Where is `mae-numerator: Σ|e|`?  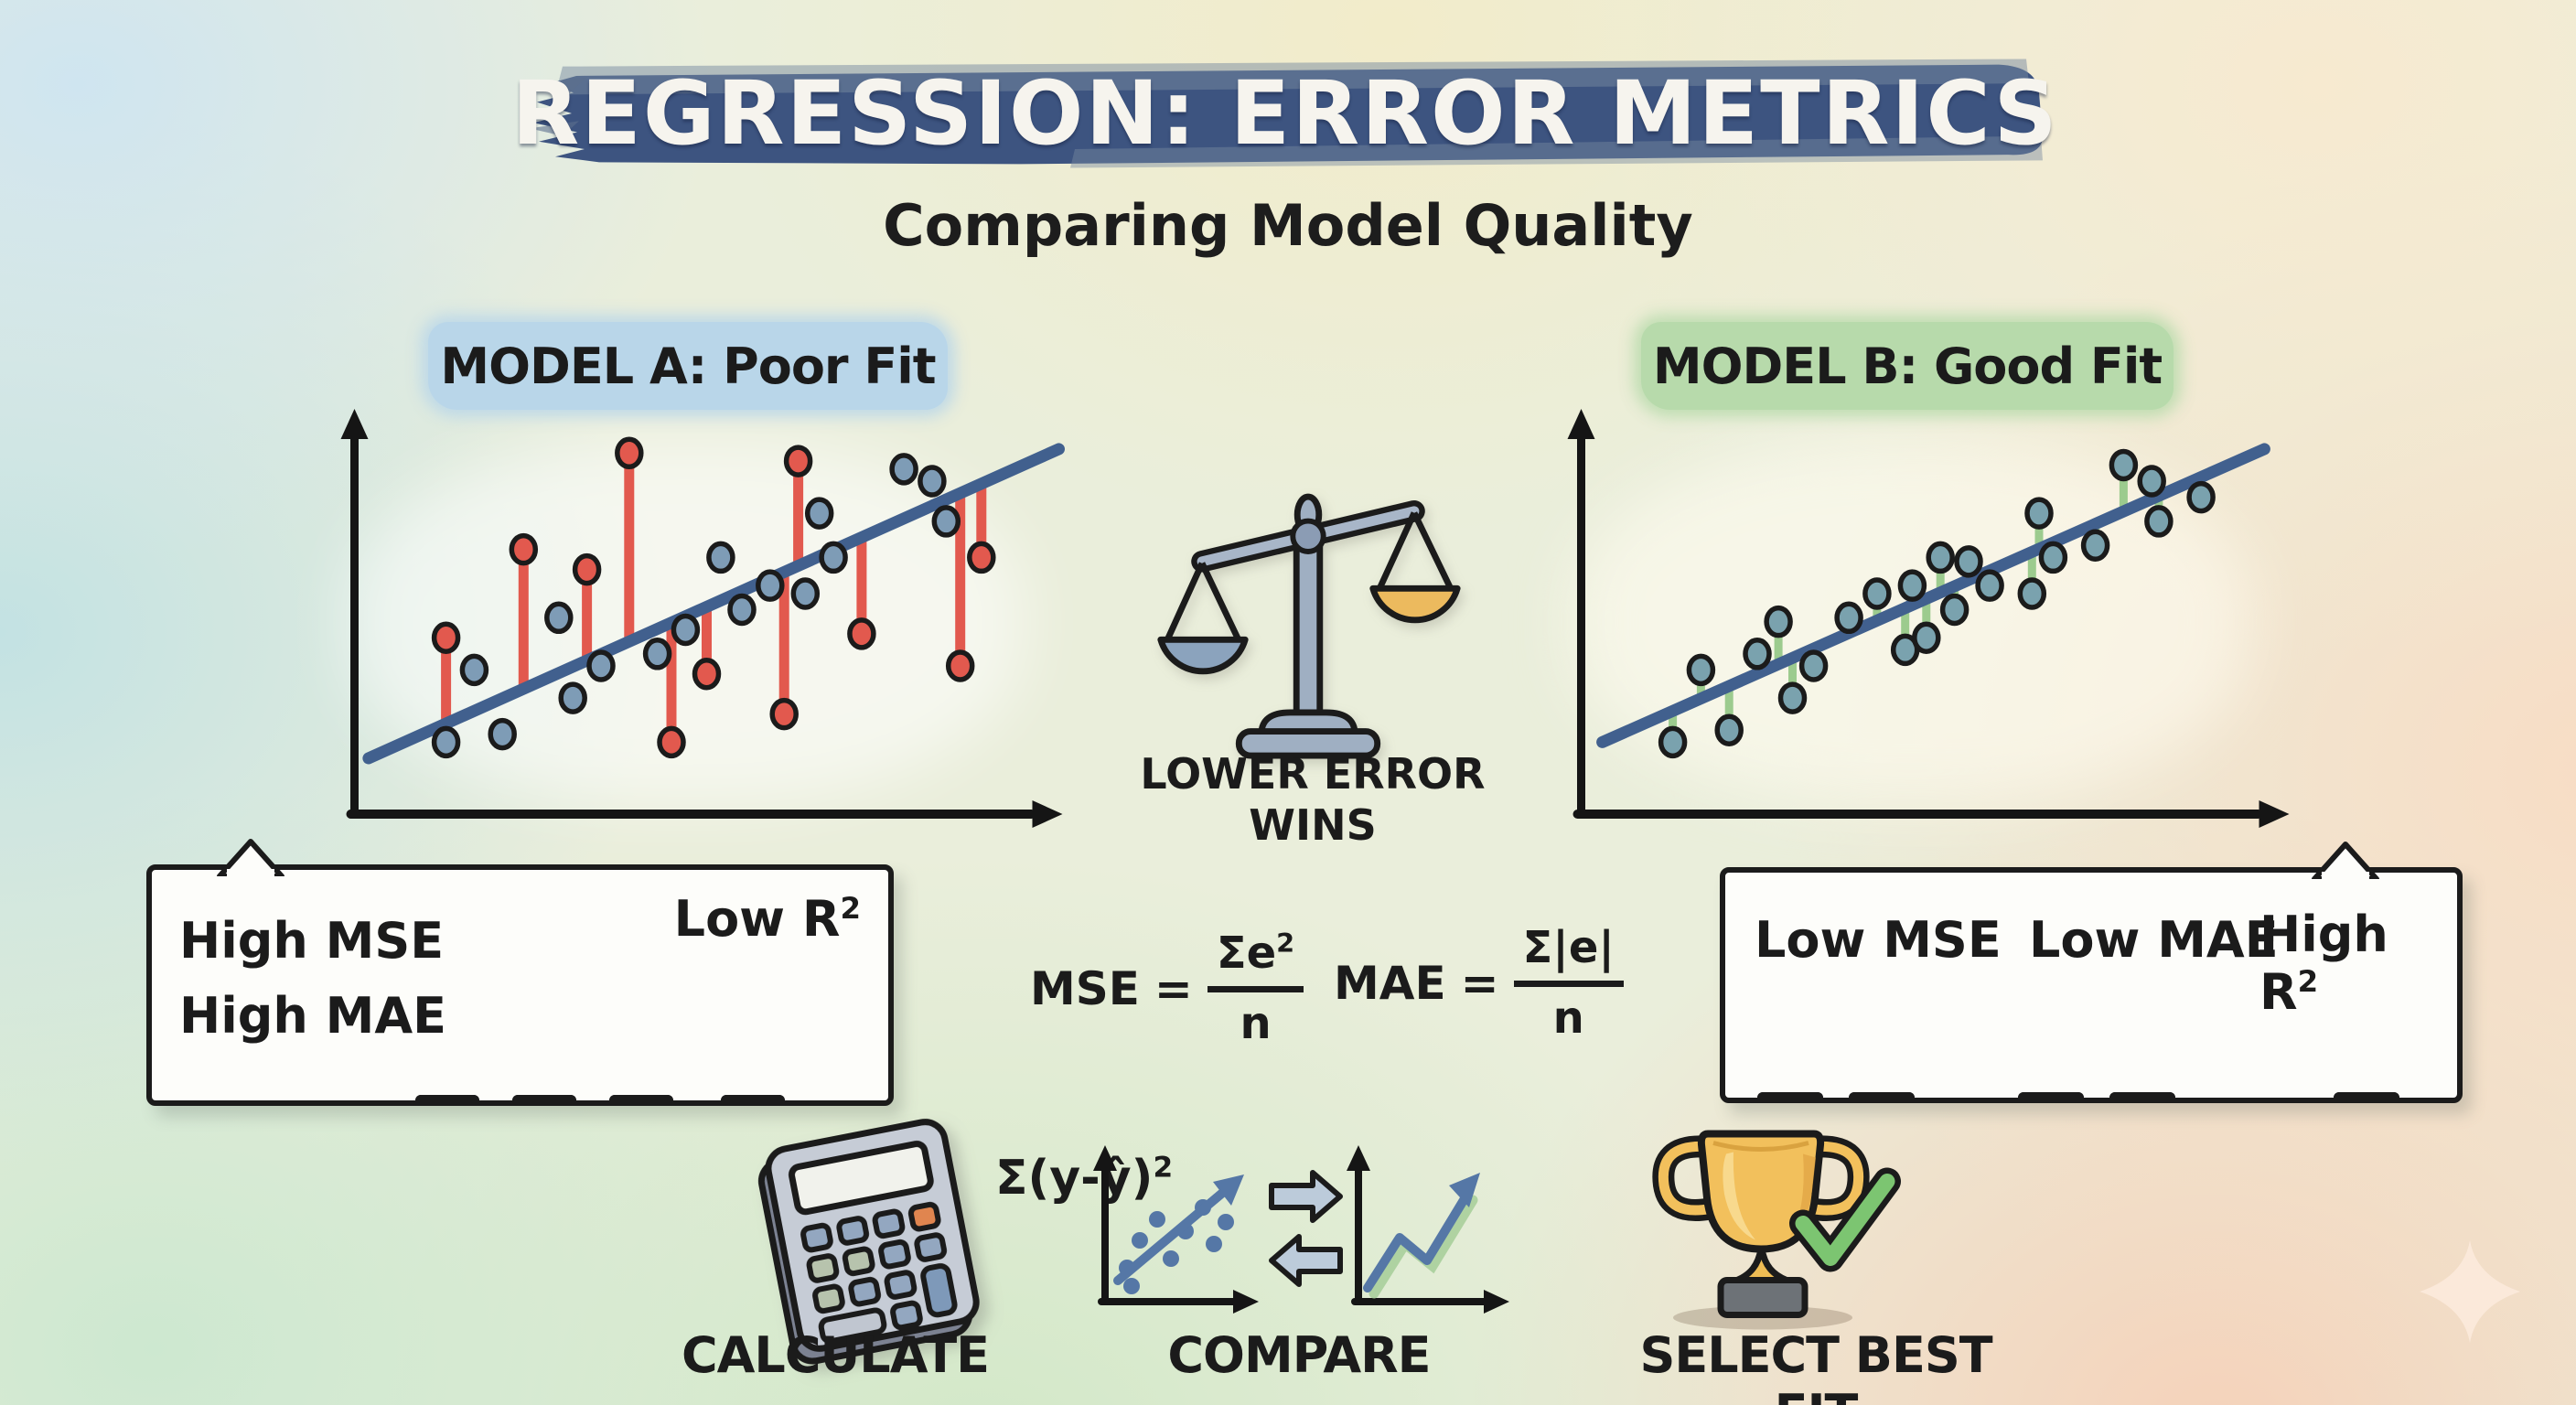
mae-numerator: Σ|e| is located at coordinates (1569, 955).